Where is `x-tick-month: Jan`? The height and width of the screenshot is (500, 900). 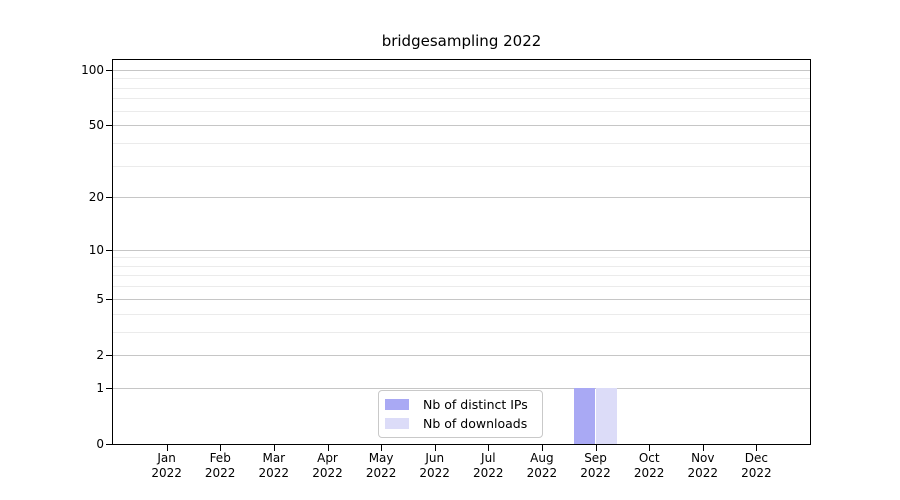
x-tick-month: Jan is located at coordinates (166, 458).